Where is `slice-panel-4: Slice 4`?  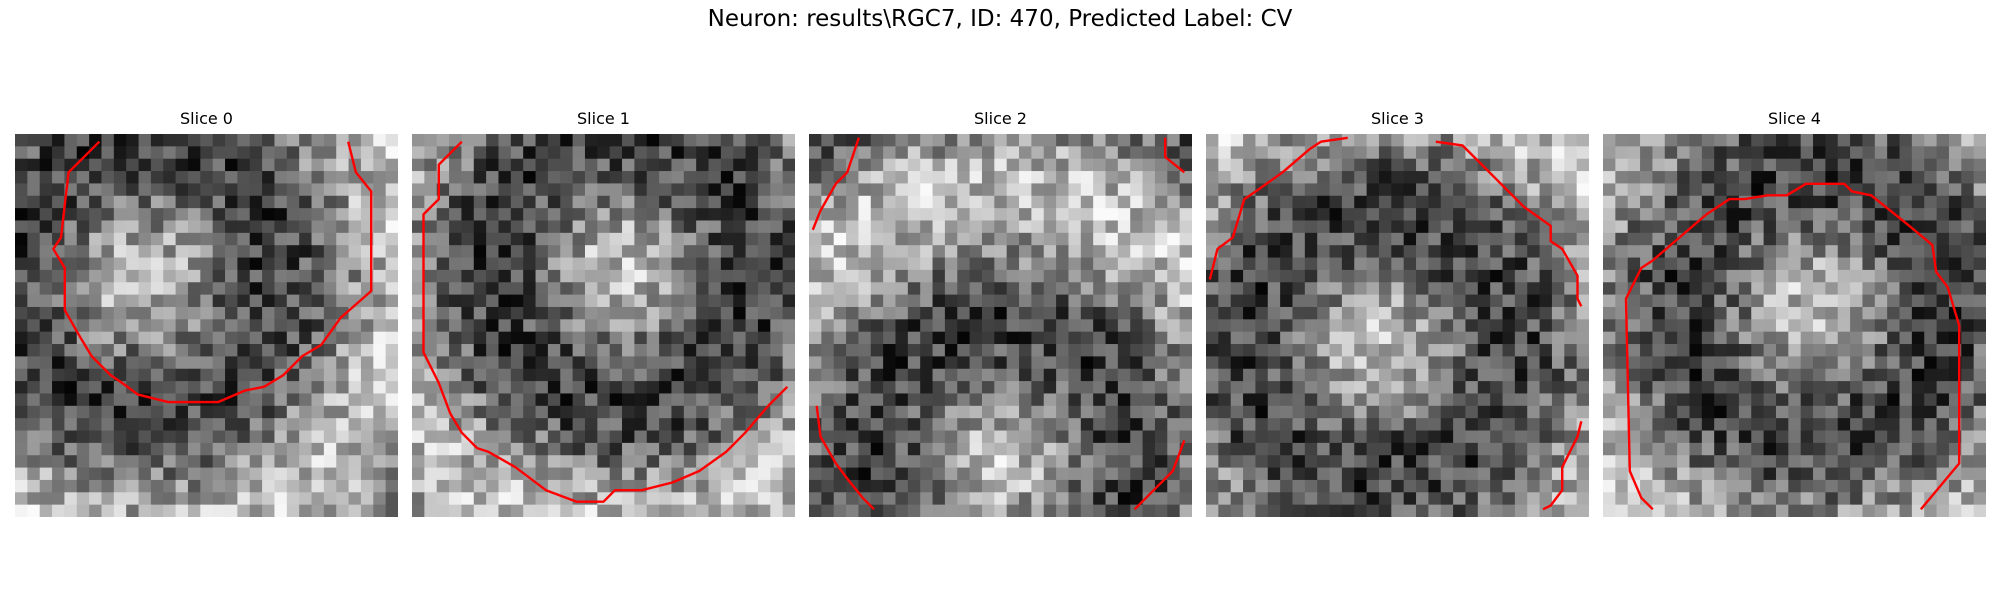 slice-panel-4: Slice 4 is located at coordinates (1794, 312).